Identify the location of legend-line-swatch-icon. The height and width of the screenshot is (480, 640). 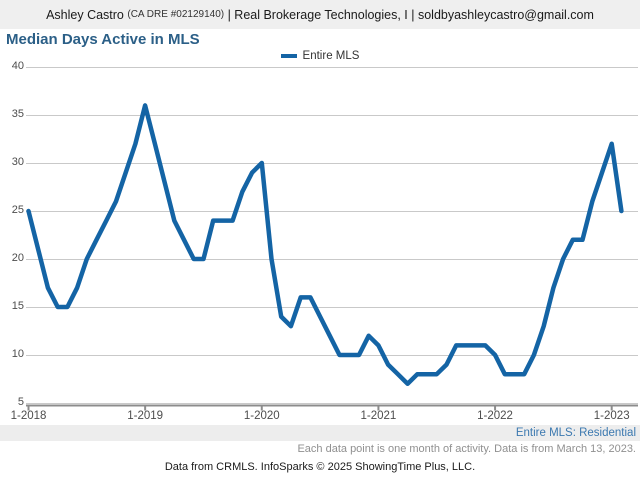
(288, 56).